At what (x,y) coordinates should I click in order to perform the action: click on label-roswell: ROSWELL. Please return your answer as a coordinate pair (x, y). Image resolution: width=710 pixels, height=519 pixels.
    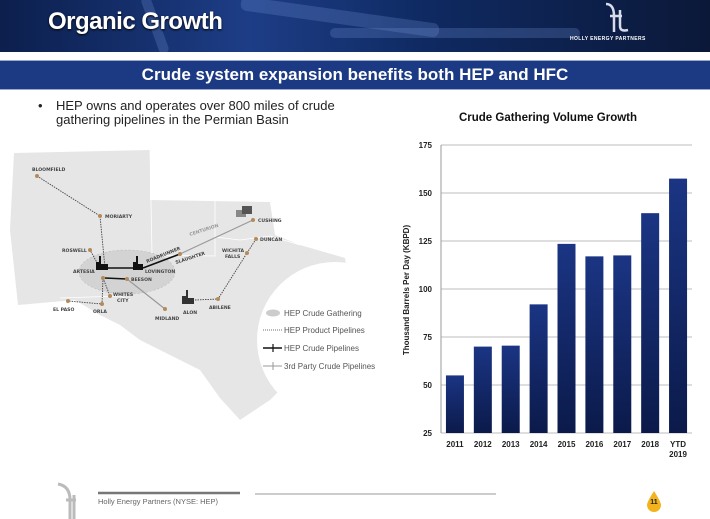
    Looking at the image, I should click on (74, 251).